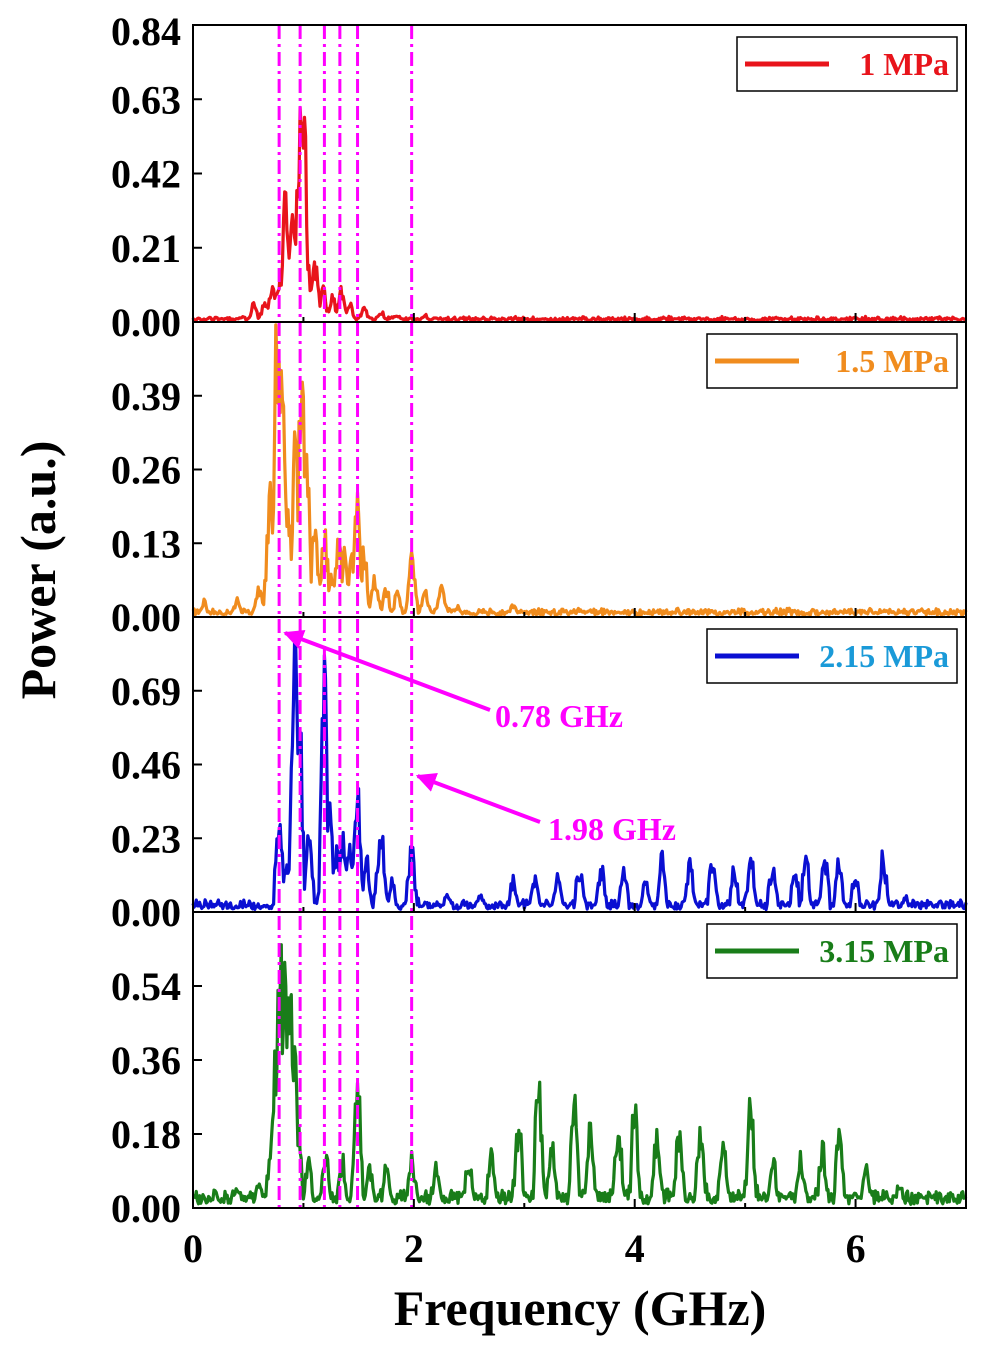 Image resolution: width=987 pixels, height=1350 pixels. Describe the element at coordinates (146, 99) in the screenshot. I see `y-tick-label: 0.63` at that location.